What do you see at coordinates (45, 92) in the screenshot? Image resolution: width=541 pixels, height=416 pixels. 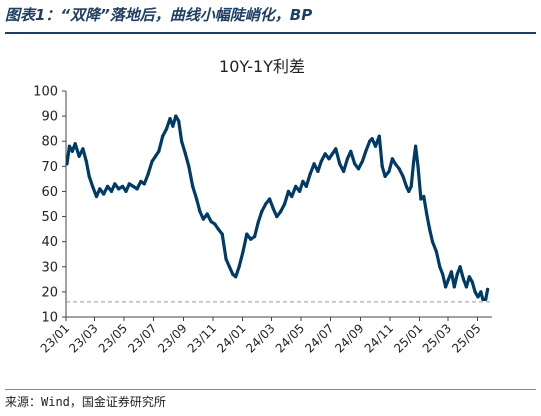 I see `y-tick-label: 100` at bounding box center [45, 92].